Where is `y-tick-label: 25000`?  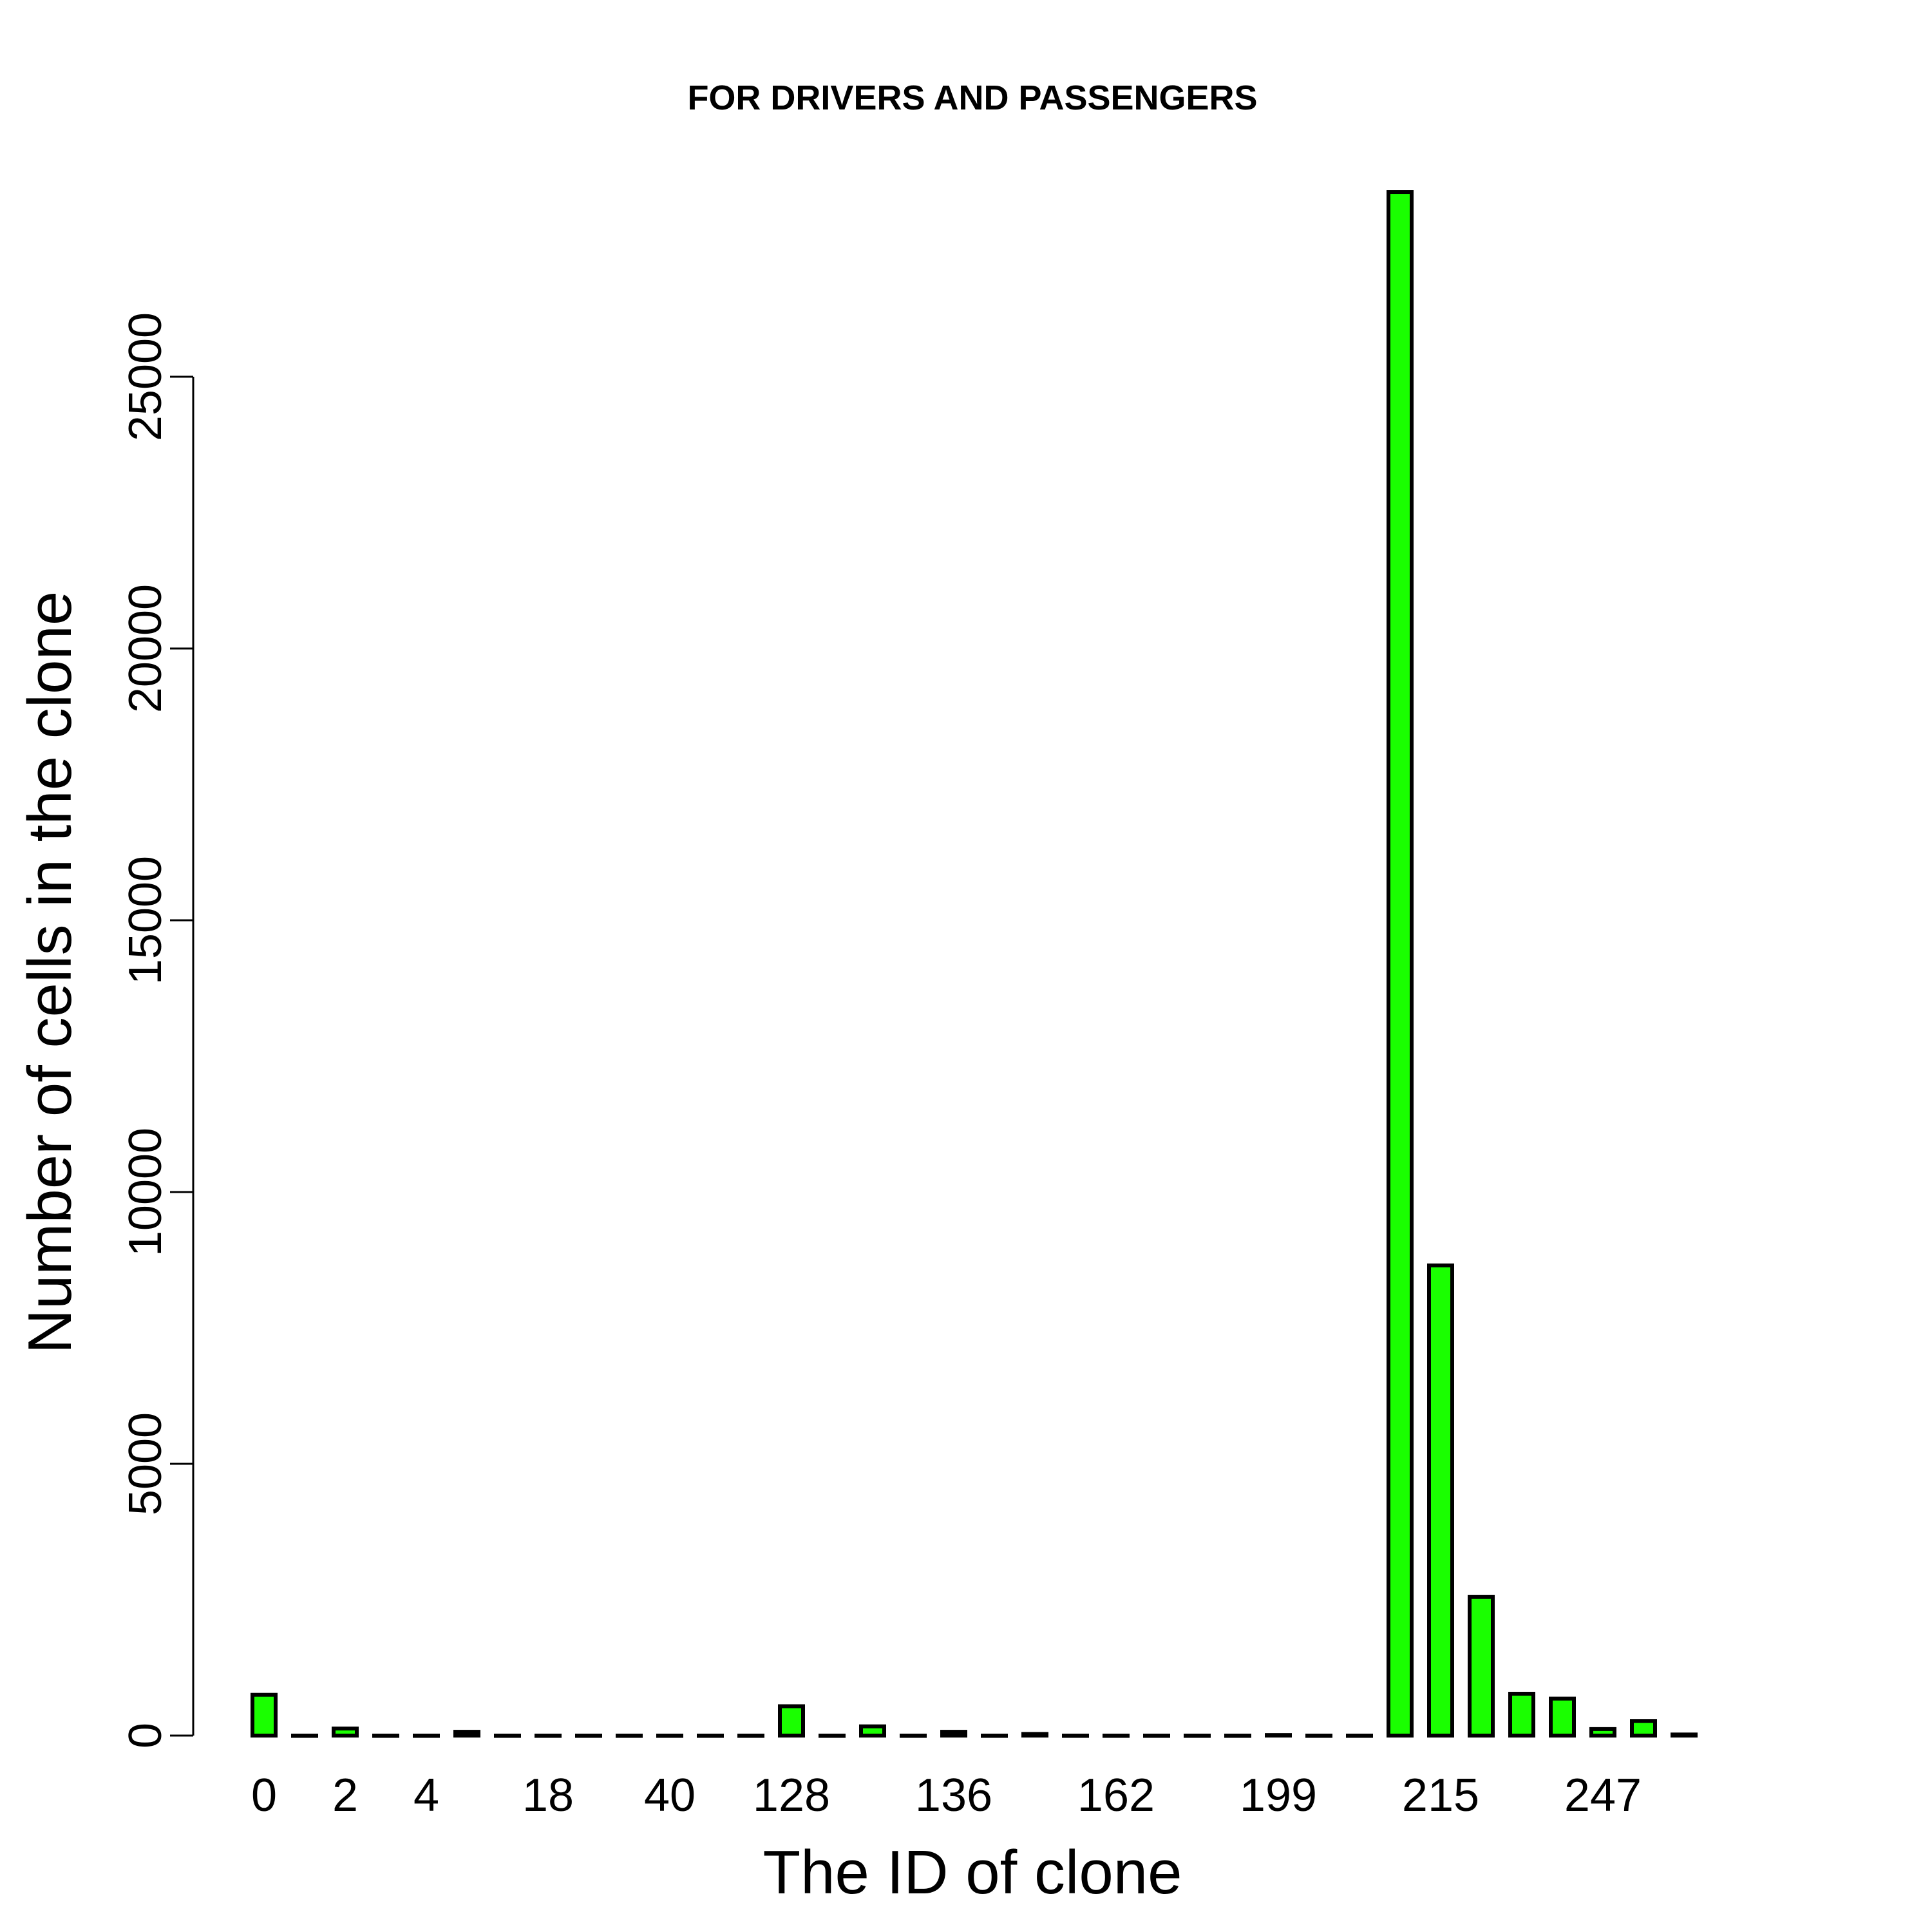
y-tick-label: 25000 is located at coordinates (145, 377).